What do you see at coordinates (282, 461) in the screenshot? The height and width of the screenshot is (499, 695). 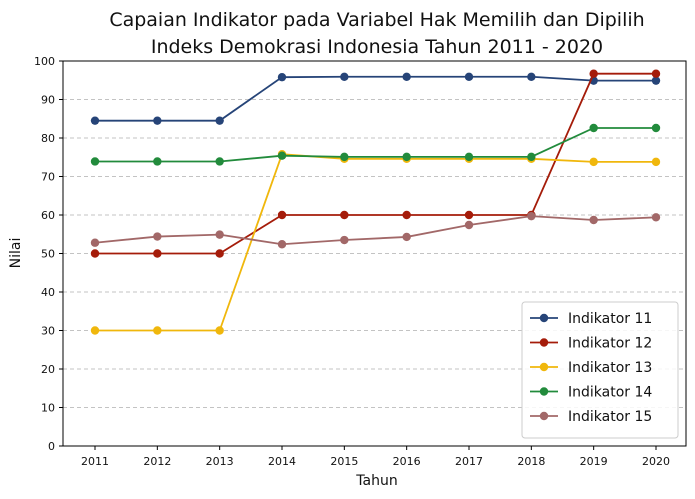 I see `x-tick-label: 2014` at bounding box center [282, 461].